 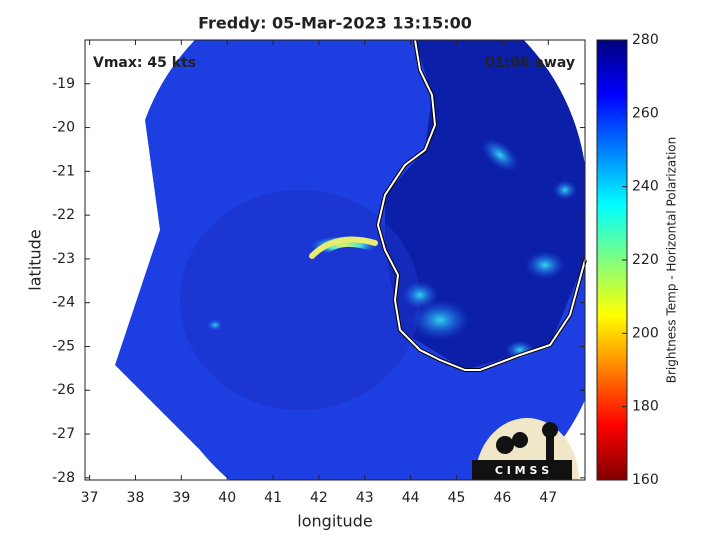 I want to click on y-tick-label: -23, so click(x=63, y=259).